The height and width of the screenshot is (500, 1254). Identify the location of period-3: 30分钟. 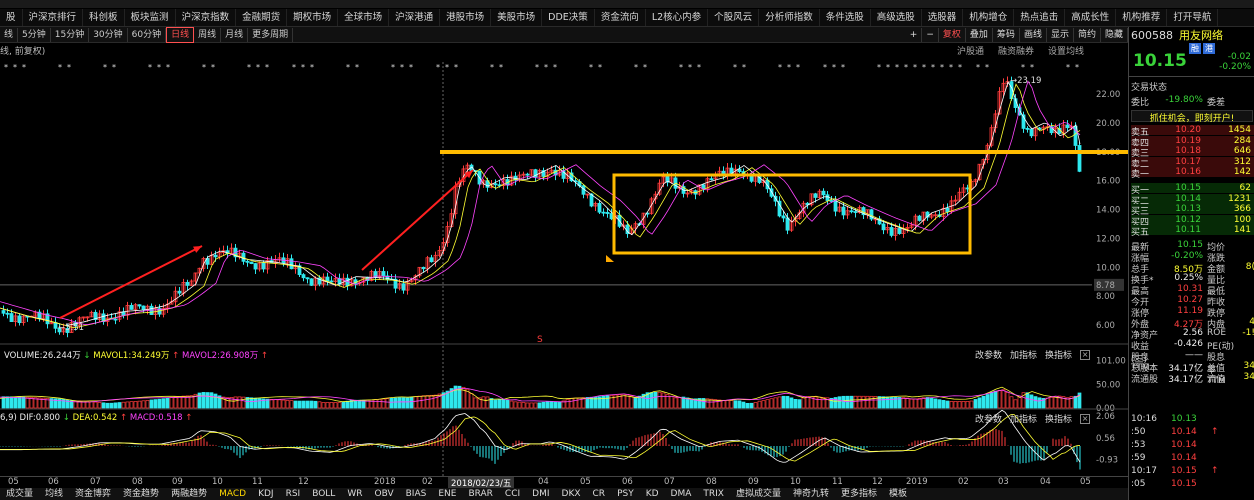
(108, 34).